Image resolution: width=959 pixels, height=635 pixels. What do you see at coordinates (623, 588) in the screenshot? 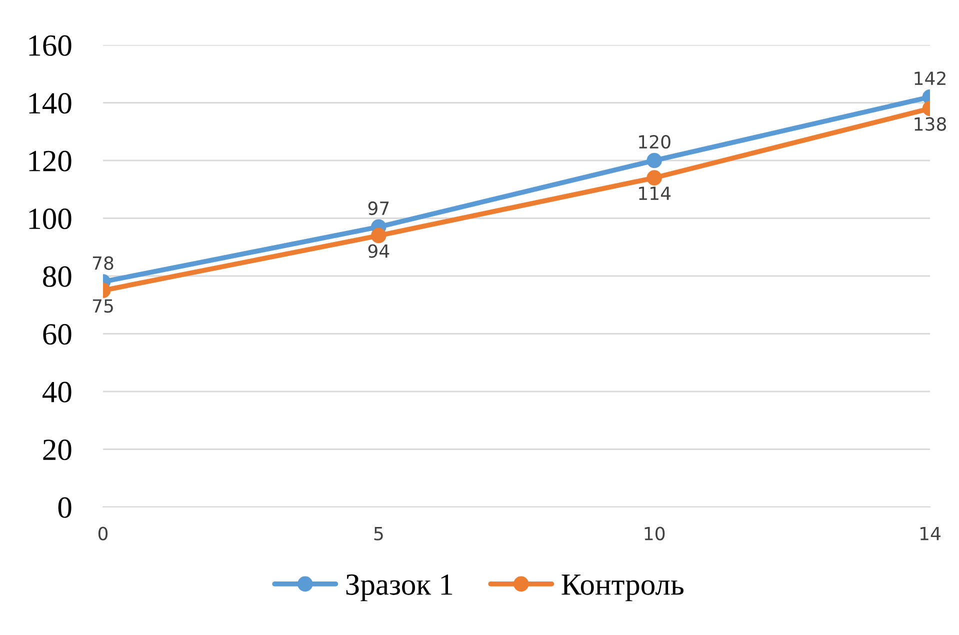
I see `legend-label: Контроль` at bounding box center [623, 588].